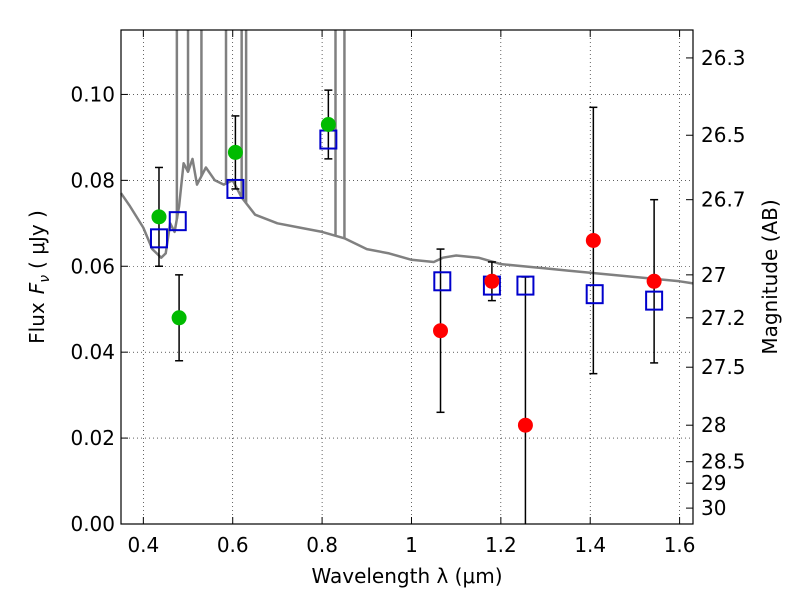  I want to click on y-axis-label-right: Magnitude (AB), so click(770, 276).